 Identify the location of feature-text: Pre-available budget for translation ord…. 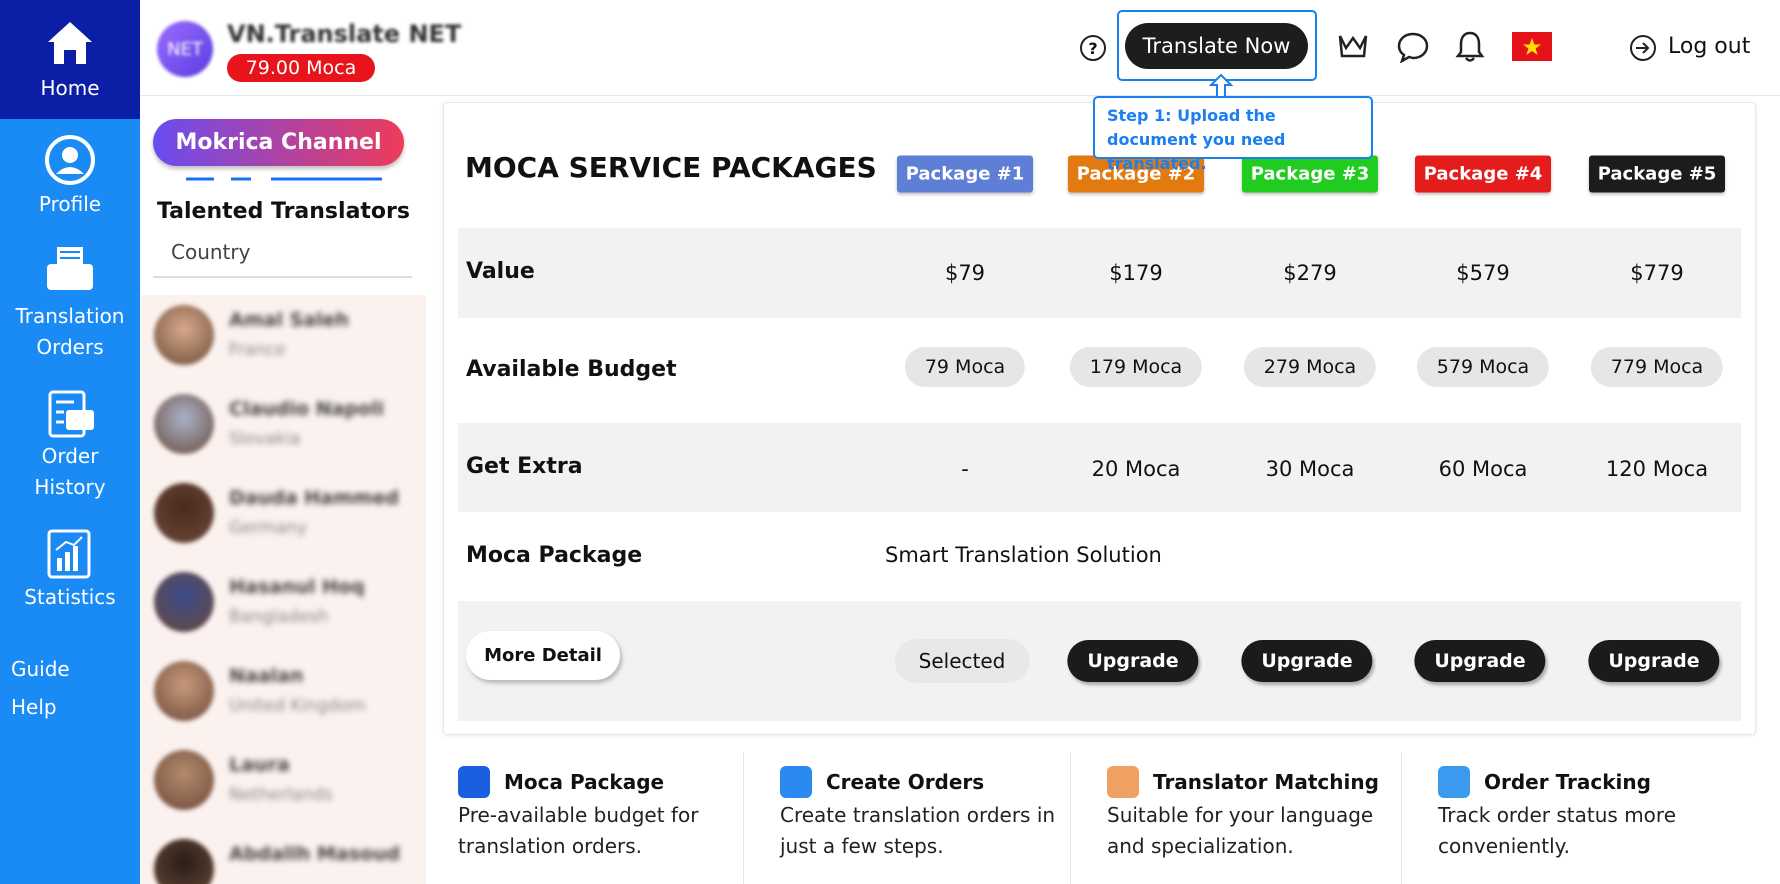
(578, 830).